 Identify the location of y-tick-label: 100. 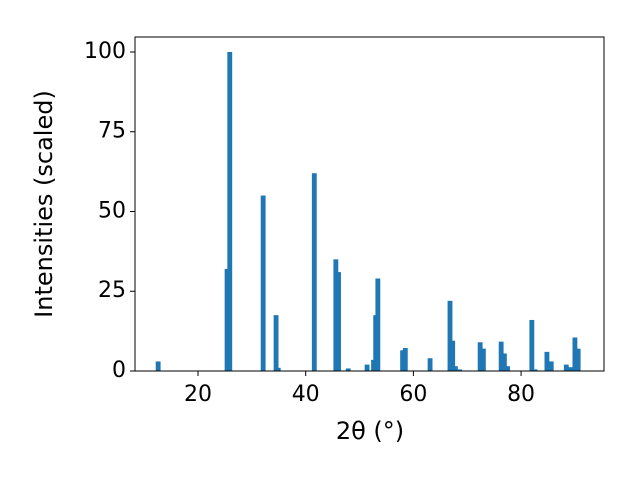
(105, 51).